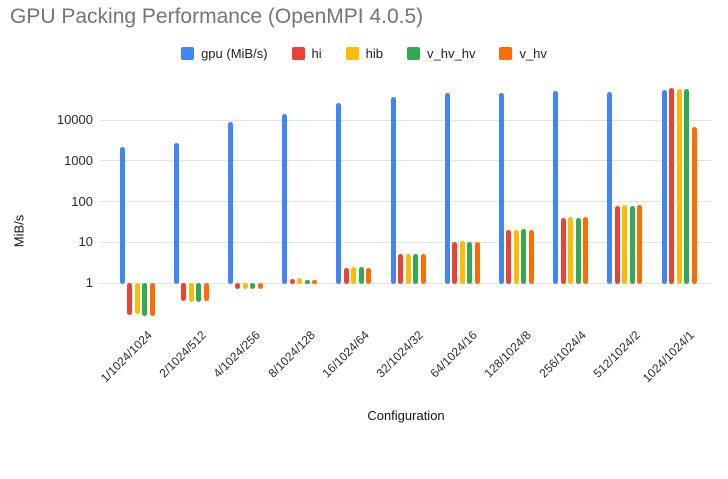 The height and width of the screenshot is (479, 728). I want to click on legend-item-v-hv: v_hv, so click(523, 53).